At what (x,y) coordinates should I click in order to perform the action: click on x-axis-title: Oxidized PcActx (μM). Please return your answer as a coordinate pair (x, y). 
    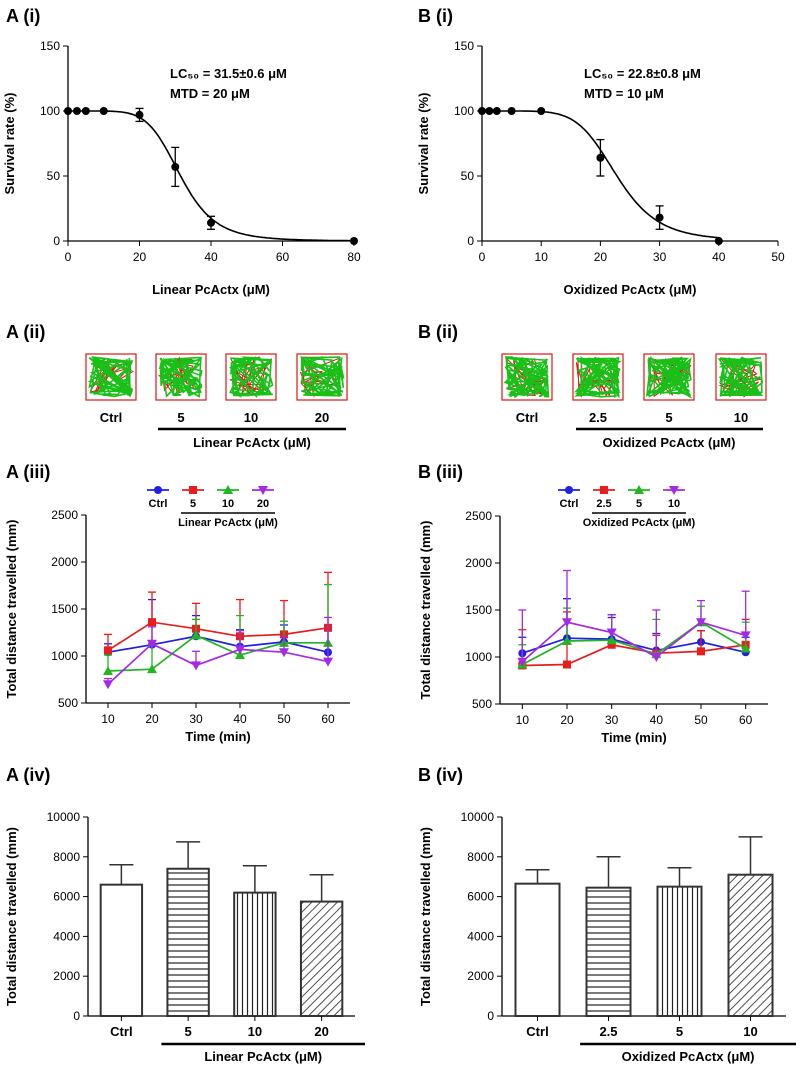
    Looking at the image, I should click on (630, 289).